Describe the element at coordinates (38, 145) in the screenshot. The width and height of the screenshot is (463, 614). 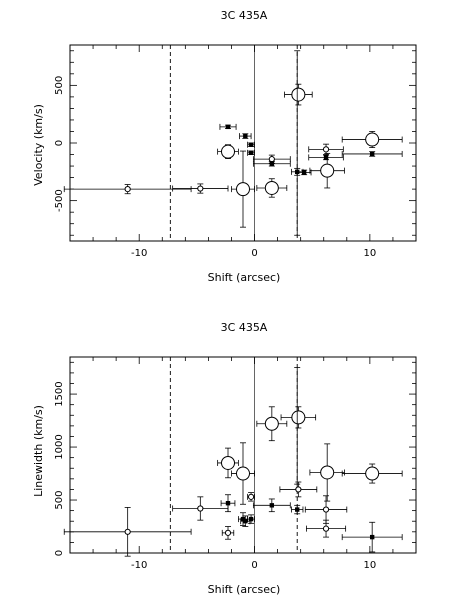
I see `y-axis-label: Velocity (km/s)` at that location.